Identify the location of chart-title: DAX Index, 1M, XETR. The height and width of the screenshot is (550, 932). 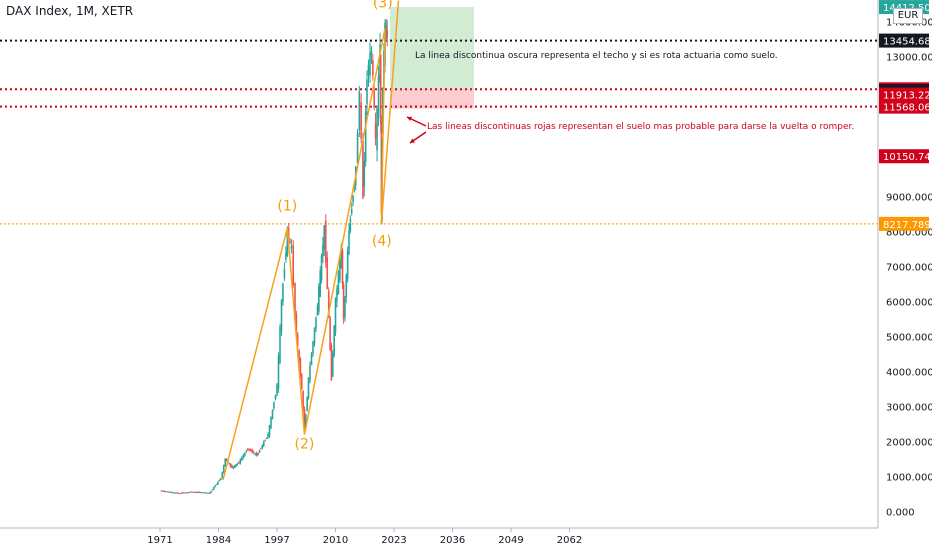
(70, 11).